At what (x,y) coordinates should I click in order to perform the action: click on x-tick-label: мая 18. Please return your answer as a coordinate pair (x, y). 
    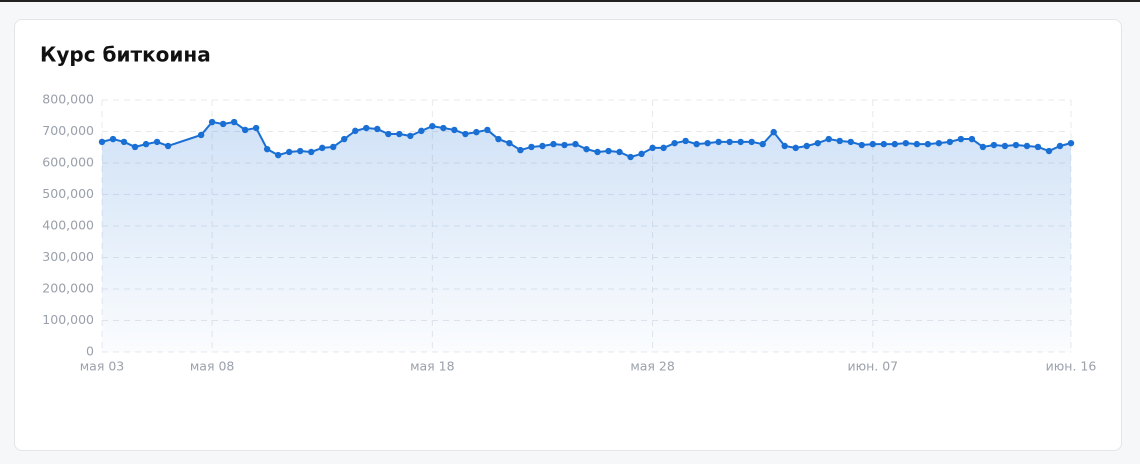
    Looking at the image, I should click on (432, 366).